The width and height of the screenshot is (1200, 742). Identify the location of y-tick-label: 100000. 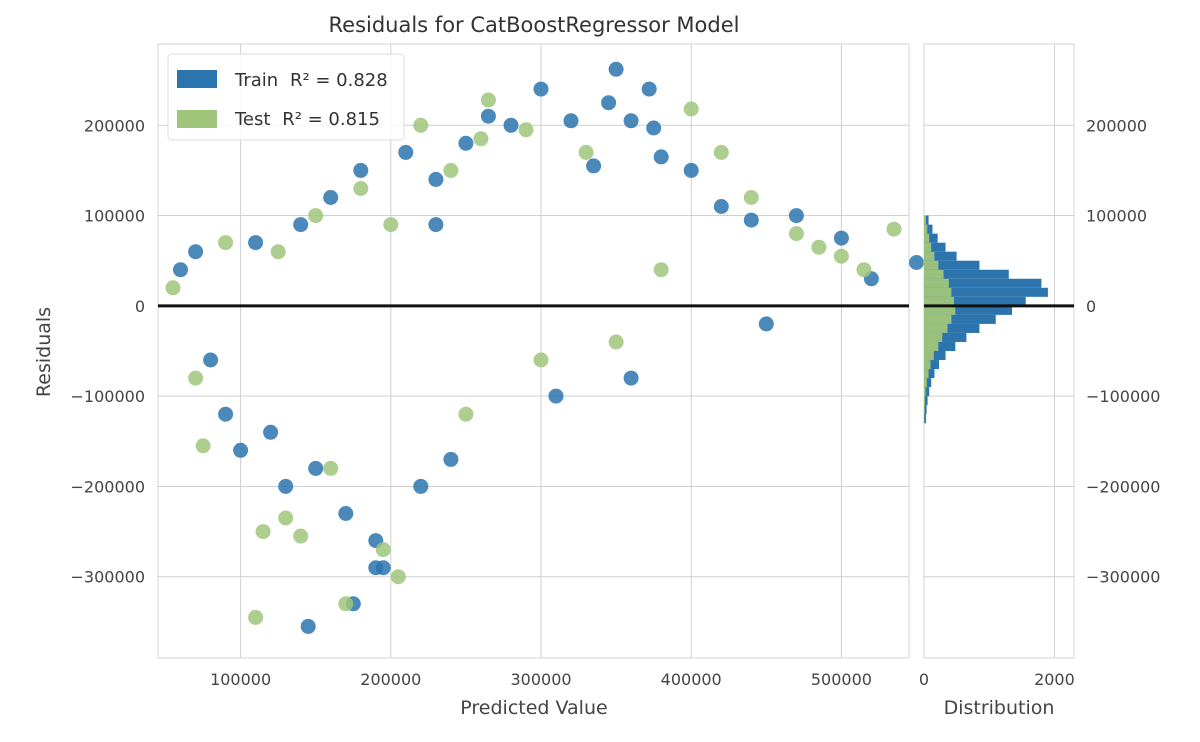
(114, 216).